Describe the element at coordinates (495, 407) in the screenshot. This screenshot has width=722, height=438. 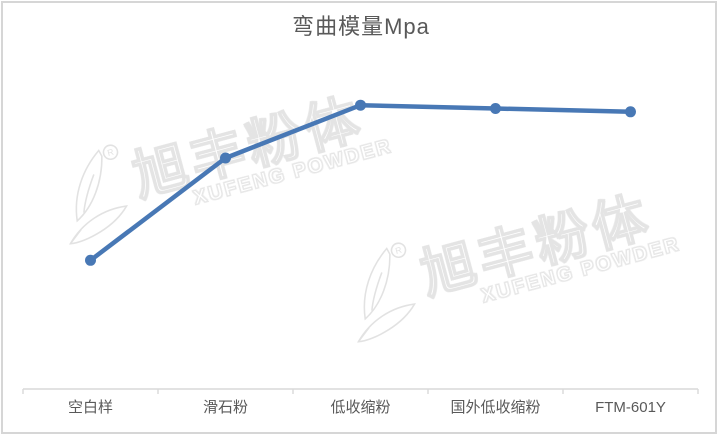
I see `x-axis-label: 国外低收缩粉` at that location.